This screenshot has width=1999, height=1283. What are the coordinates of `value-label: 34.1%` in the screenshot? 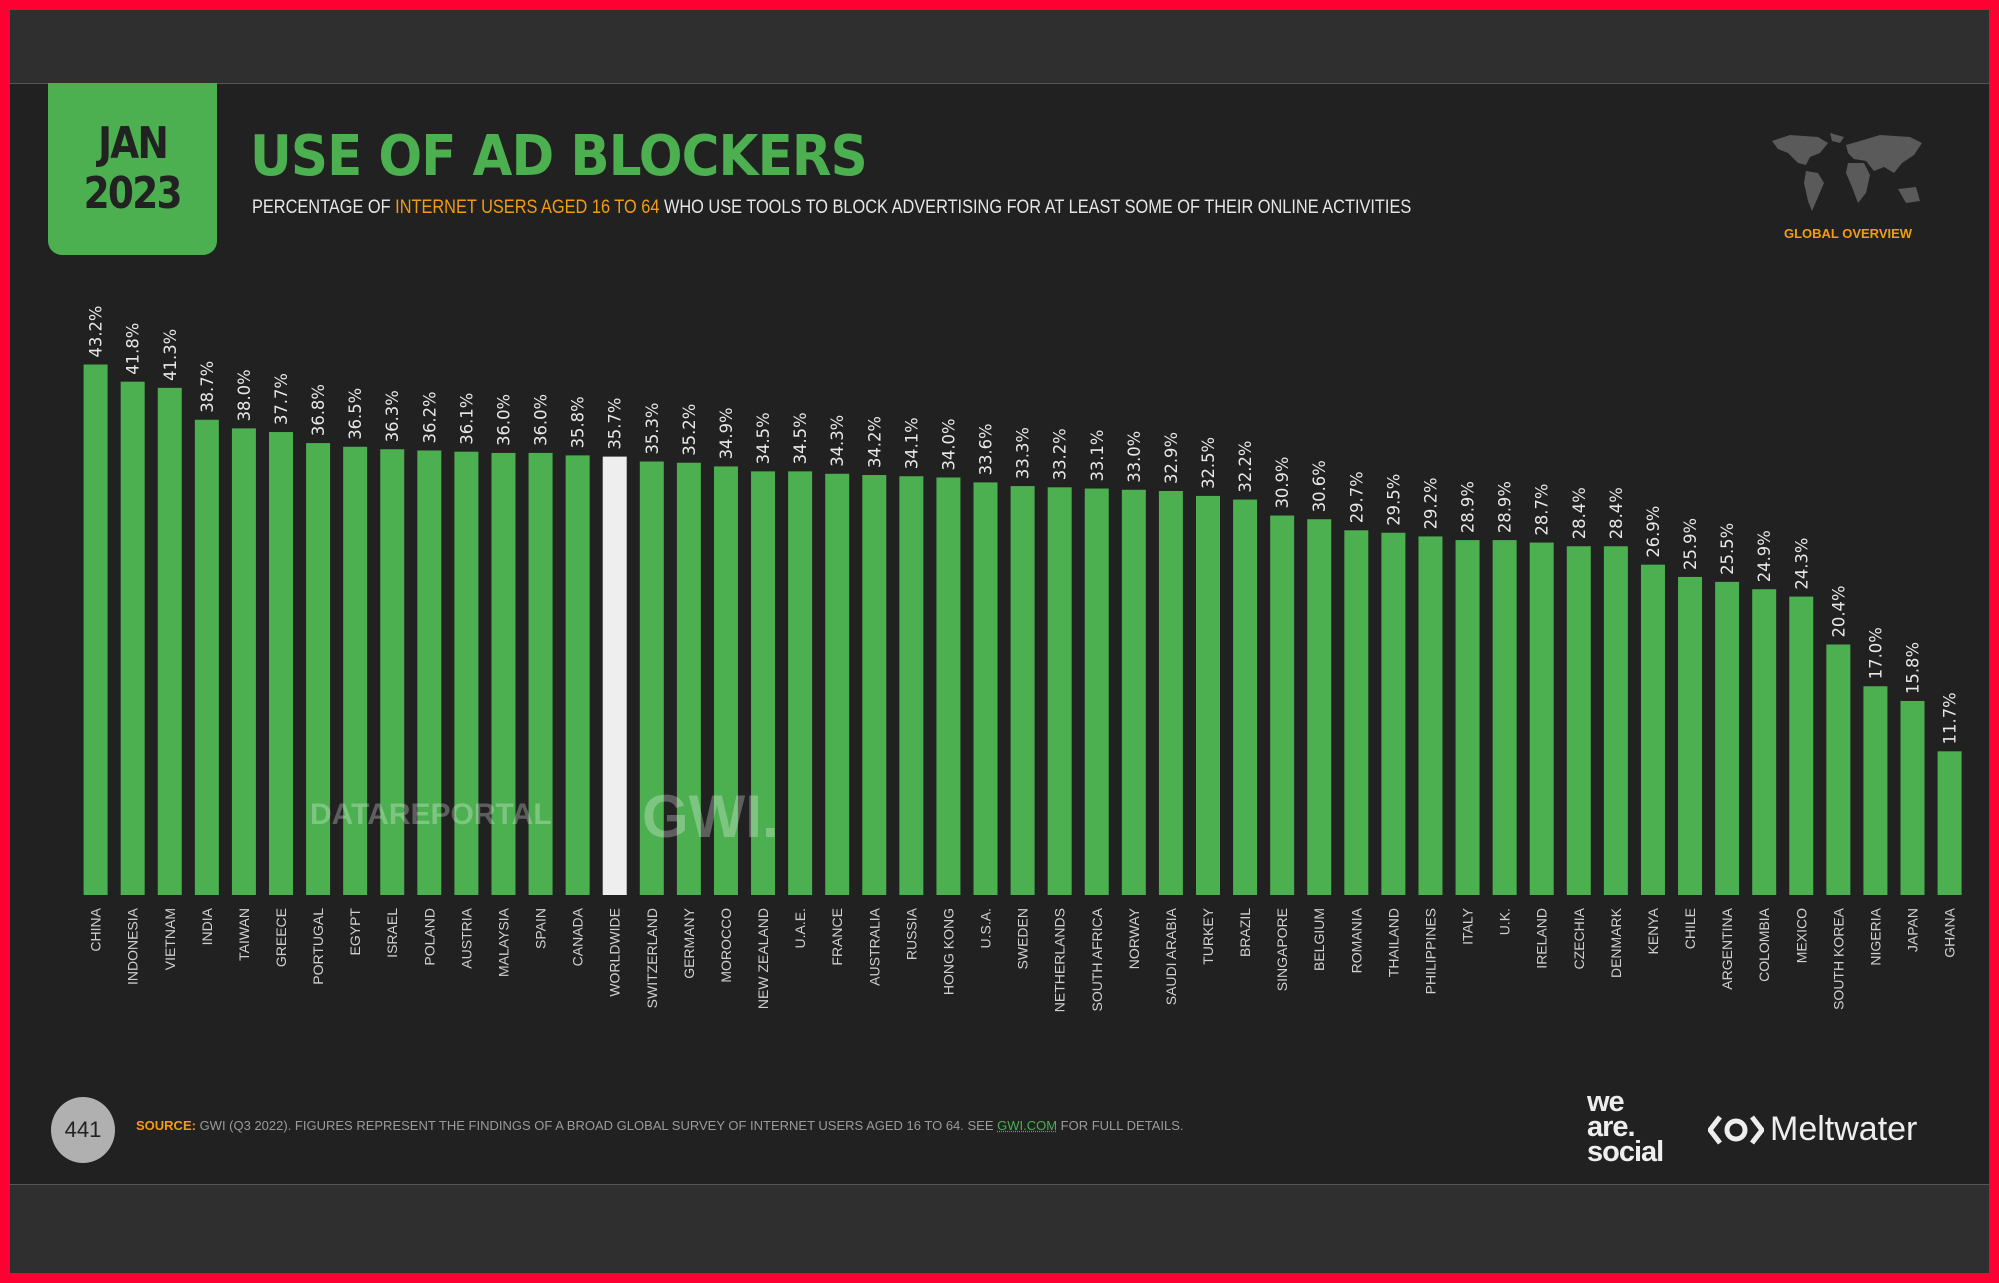 It's located at (912, 443).